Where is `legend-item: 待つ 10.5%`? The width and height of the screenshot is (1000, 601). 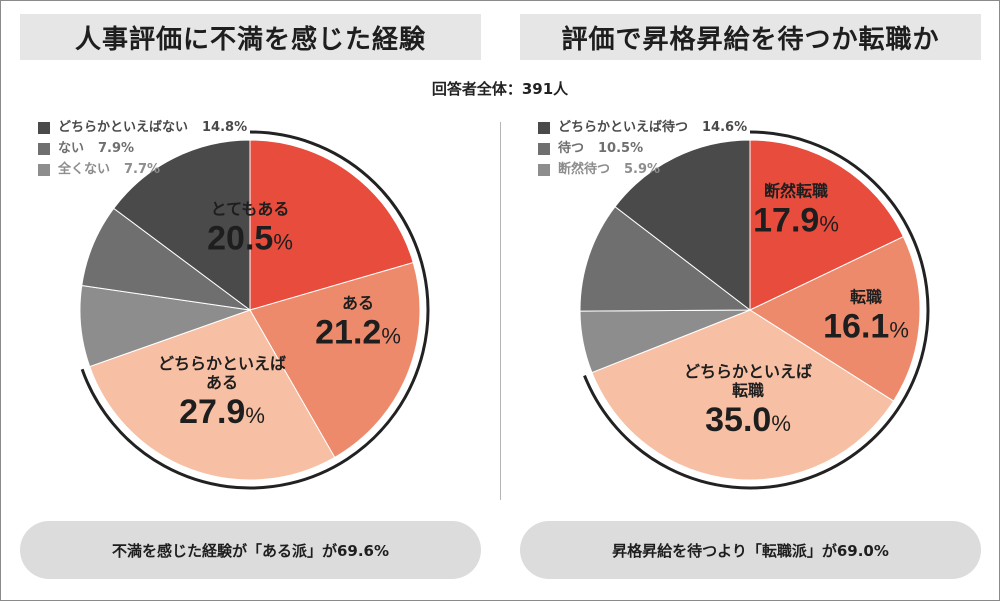
legend-item: 待つ 10.5% is located at coordinates (642, 148).